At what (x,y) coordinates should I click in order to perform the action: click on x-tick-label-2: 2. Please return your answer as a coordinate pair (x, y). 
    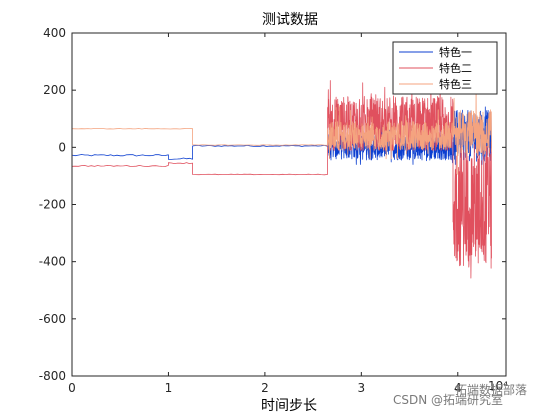
    Looking at the image, I should click on (265, 388).